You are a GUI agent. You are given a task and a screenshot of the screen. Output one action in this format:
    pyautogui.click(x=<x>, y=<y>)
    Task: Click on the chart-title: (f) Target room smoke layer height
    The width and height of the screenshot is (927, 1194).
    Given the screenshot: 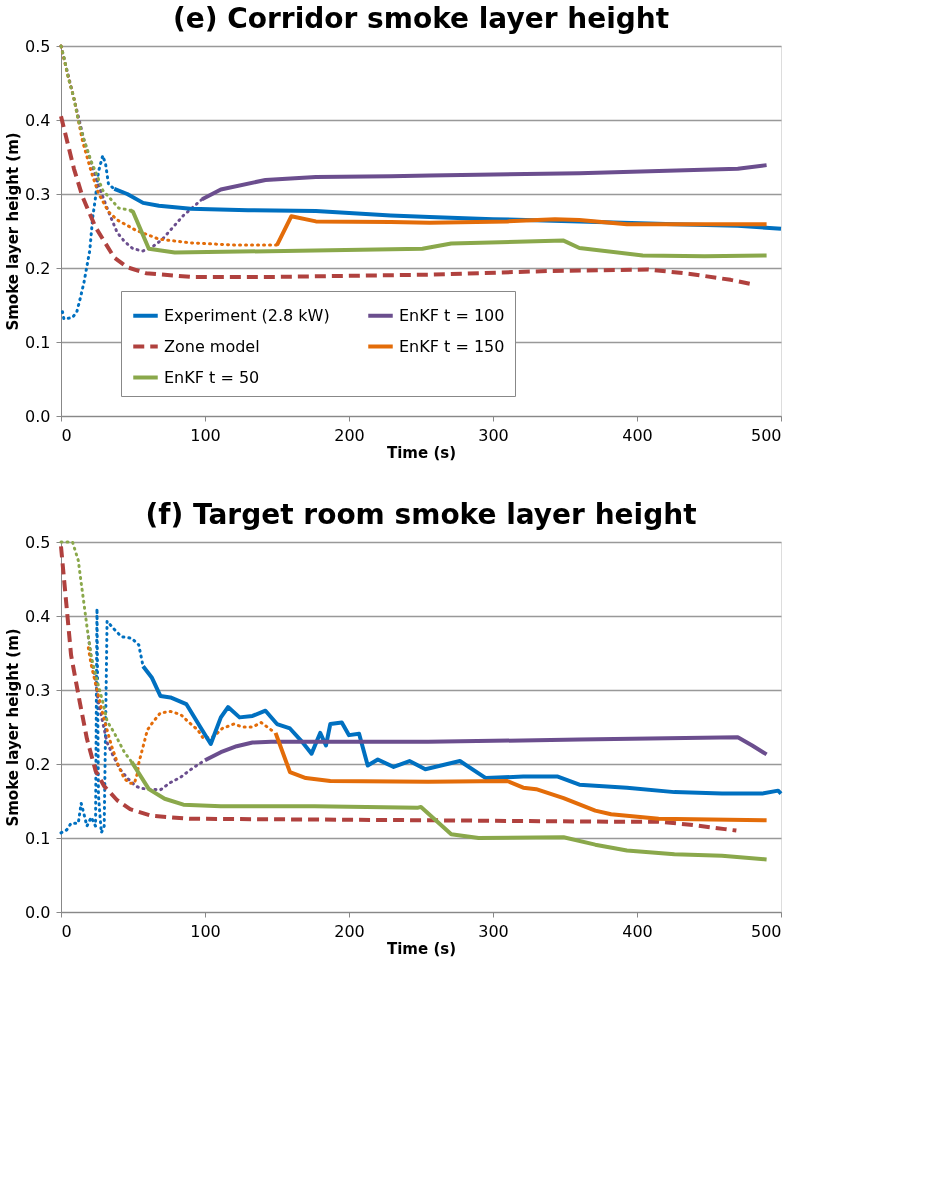 What is the action you would take?
    pyautogui.click(x=421, y=514)
    